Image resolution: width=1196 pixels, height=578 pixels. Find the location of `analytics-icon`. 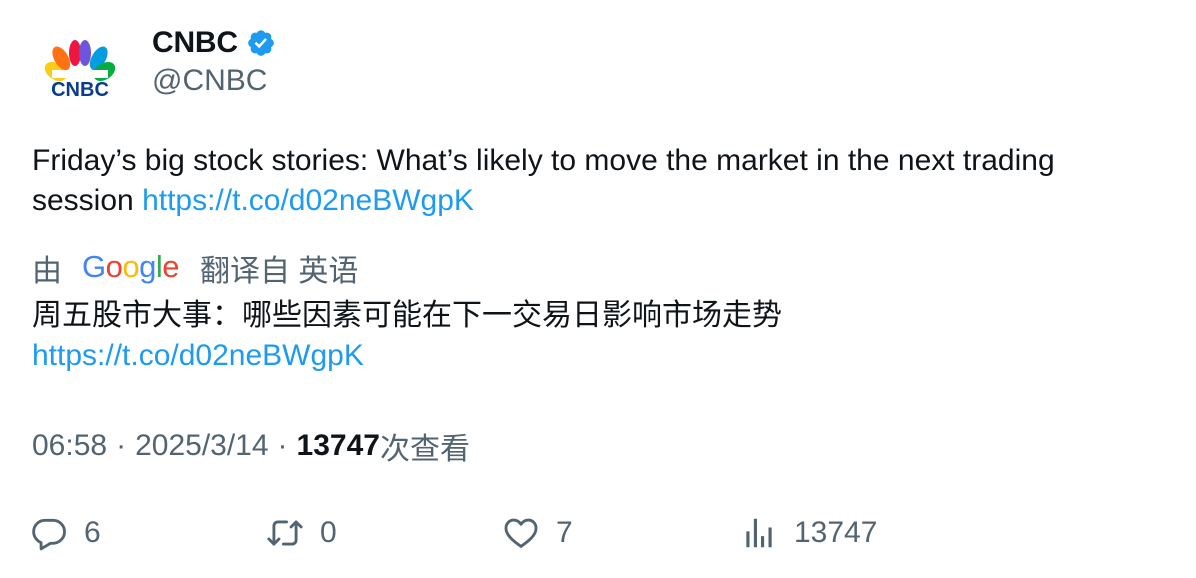

analytics-icon is located at coordinates (759, 533).